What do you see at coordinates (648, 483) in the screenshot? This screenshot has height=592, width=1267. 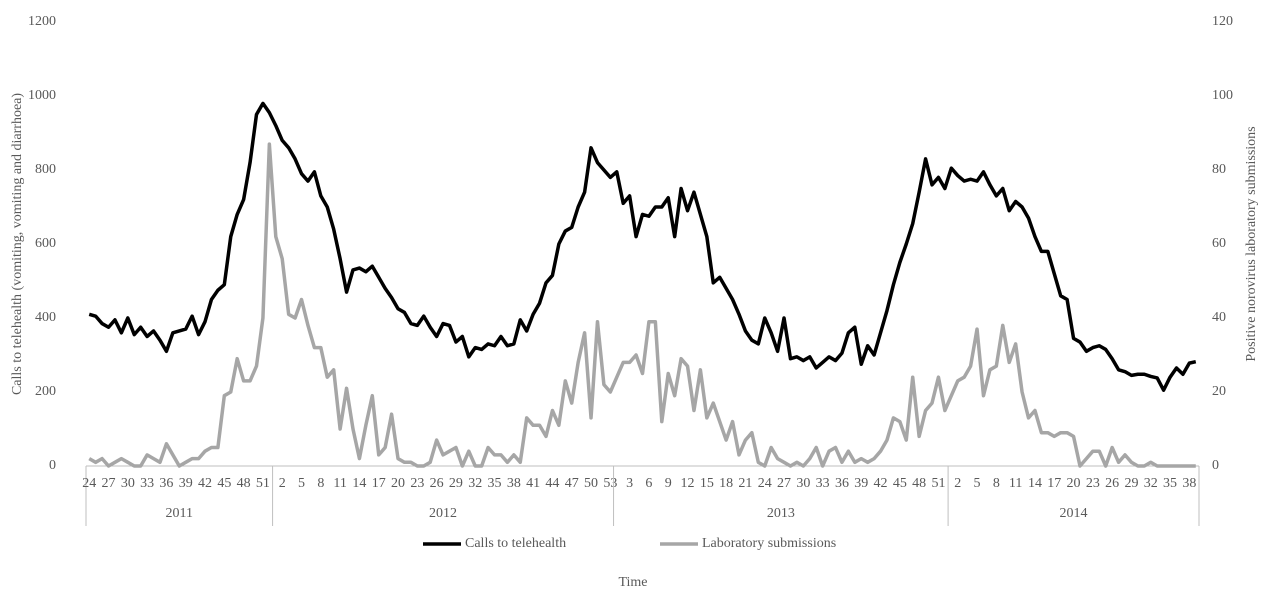 I see `x-tick-label: 6` at bounding box center [648, 483].